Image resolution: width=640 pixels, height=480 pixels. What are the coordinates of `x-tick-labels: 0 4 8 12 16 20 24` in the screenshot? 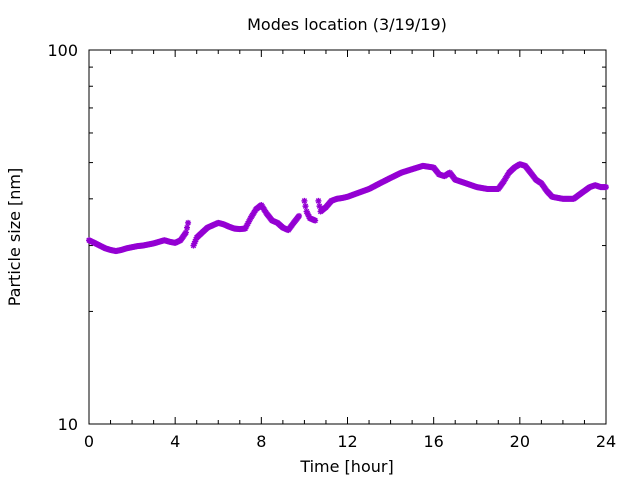 It's located at (350, 441).